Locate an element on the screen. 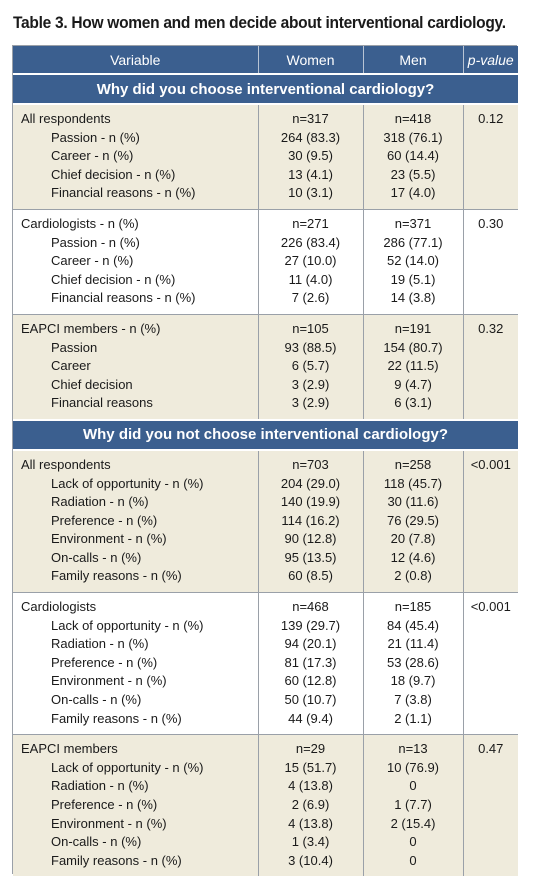 The image size is (533, 888). header-row: Variable Women Men p-value is located at coordinates (265, 60).